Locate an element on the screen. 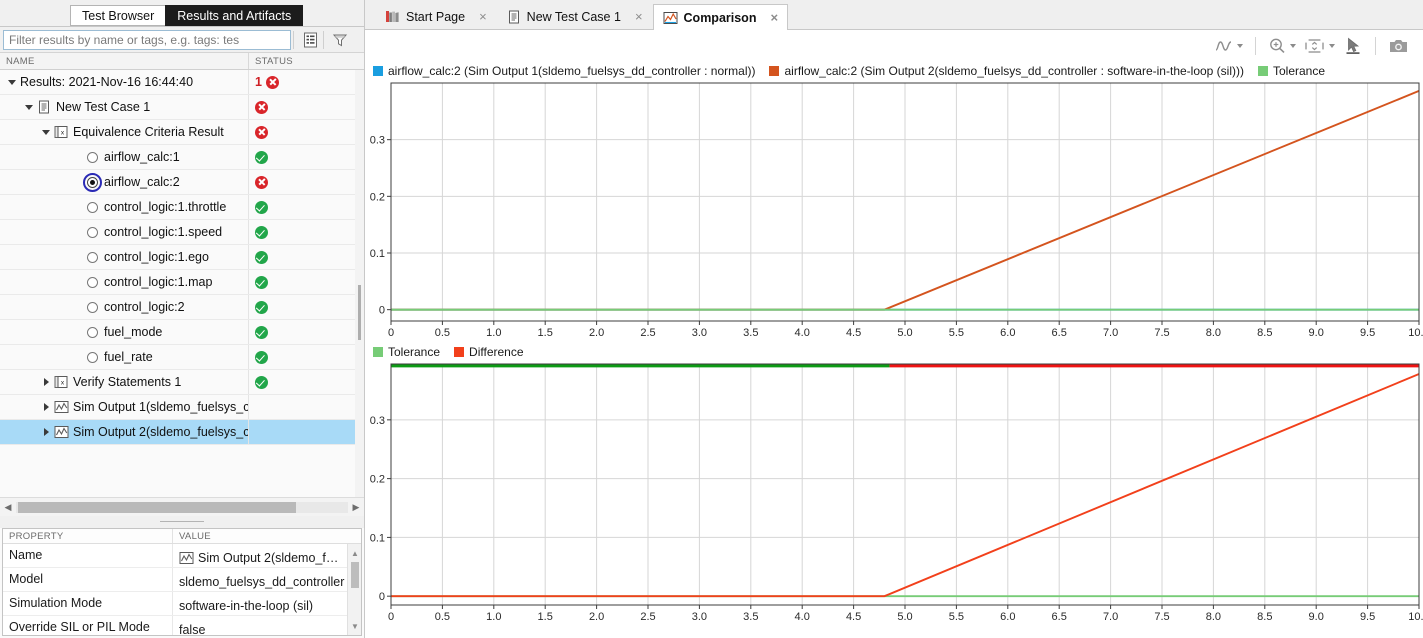 This screenshot has width=1423, height=638. signal-select-button is located at coordinates (1228, 46).